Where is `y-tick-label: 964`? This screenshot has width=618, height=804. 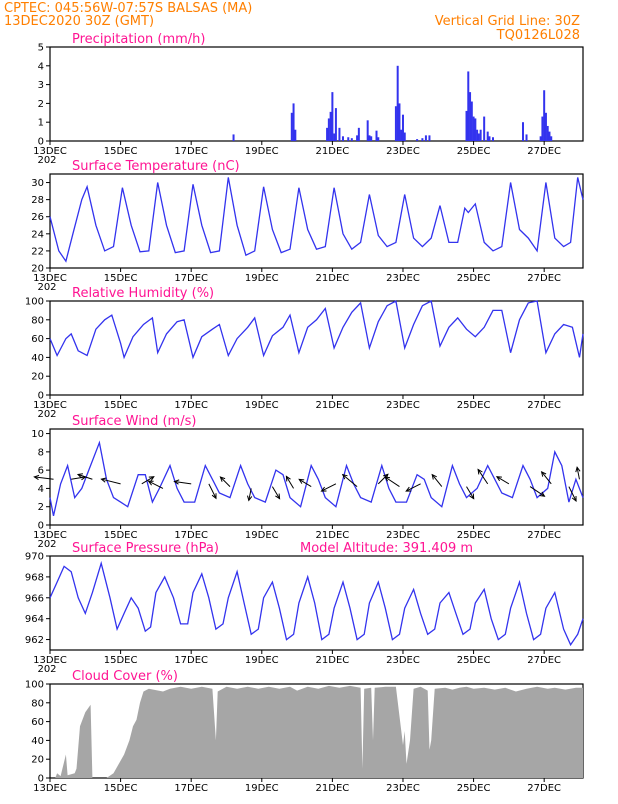
y-tick-label: 964 is located at coordinates (34, 619).